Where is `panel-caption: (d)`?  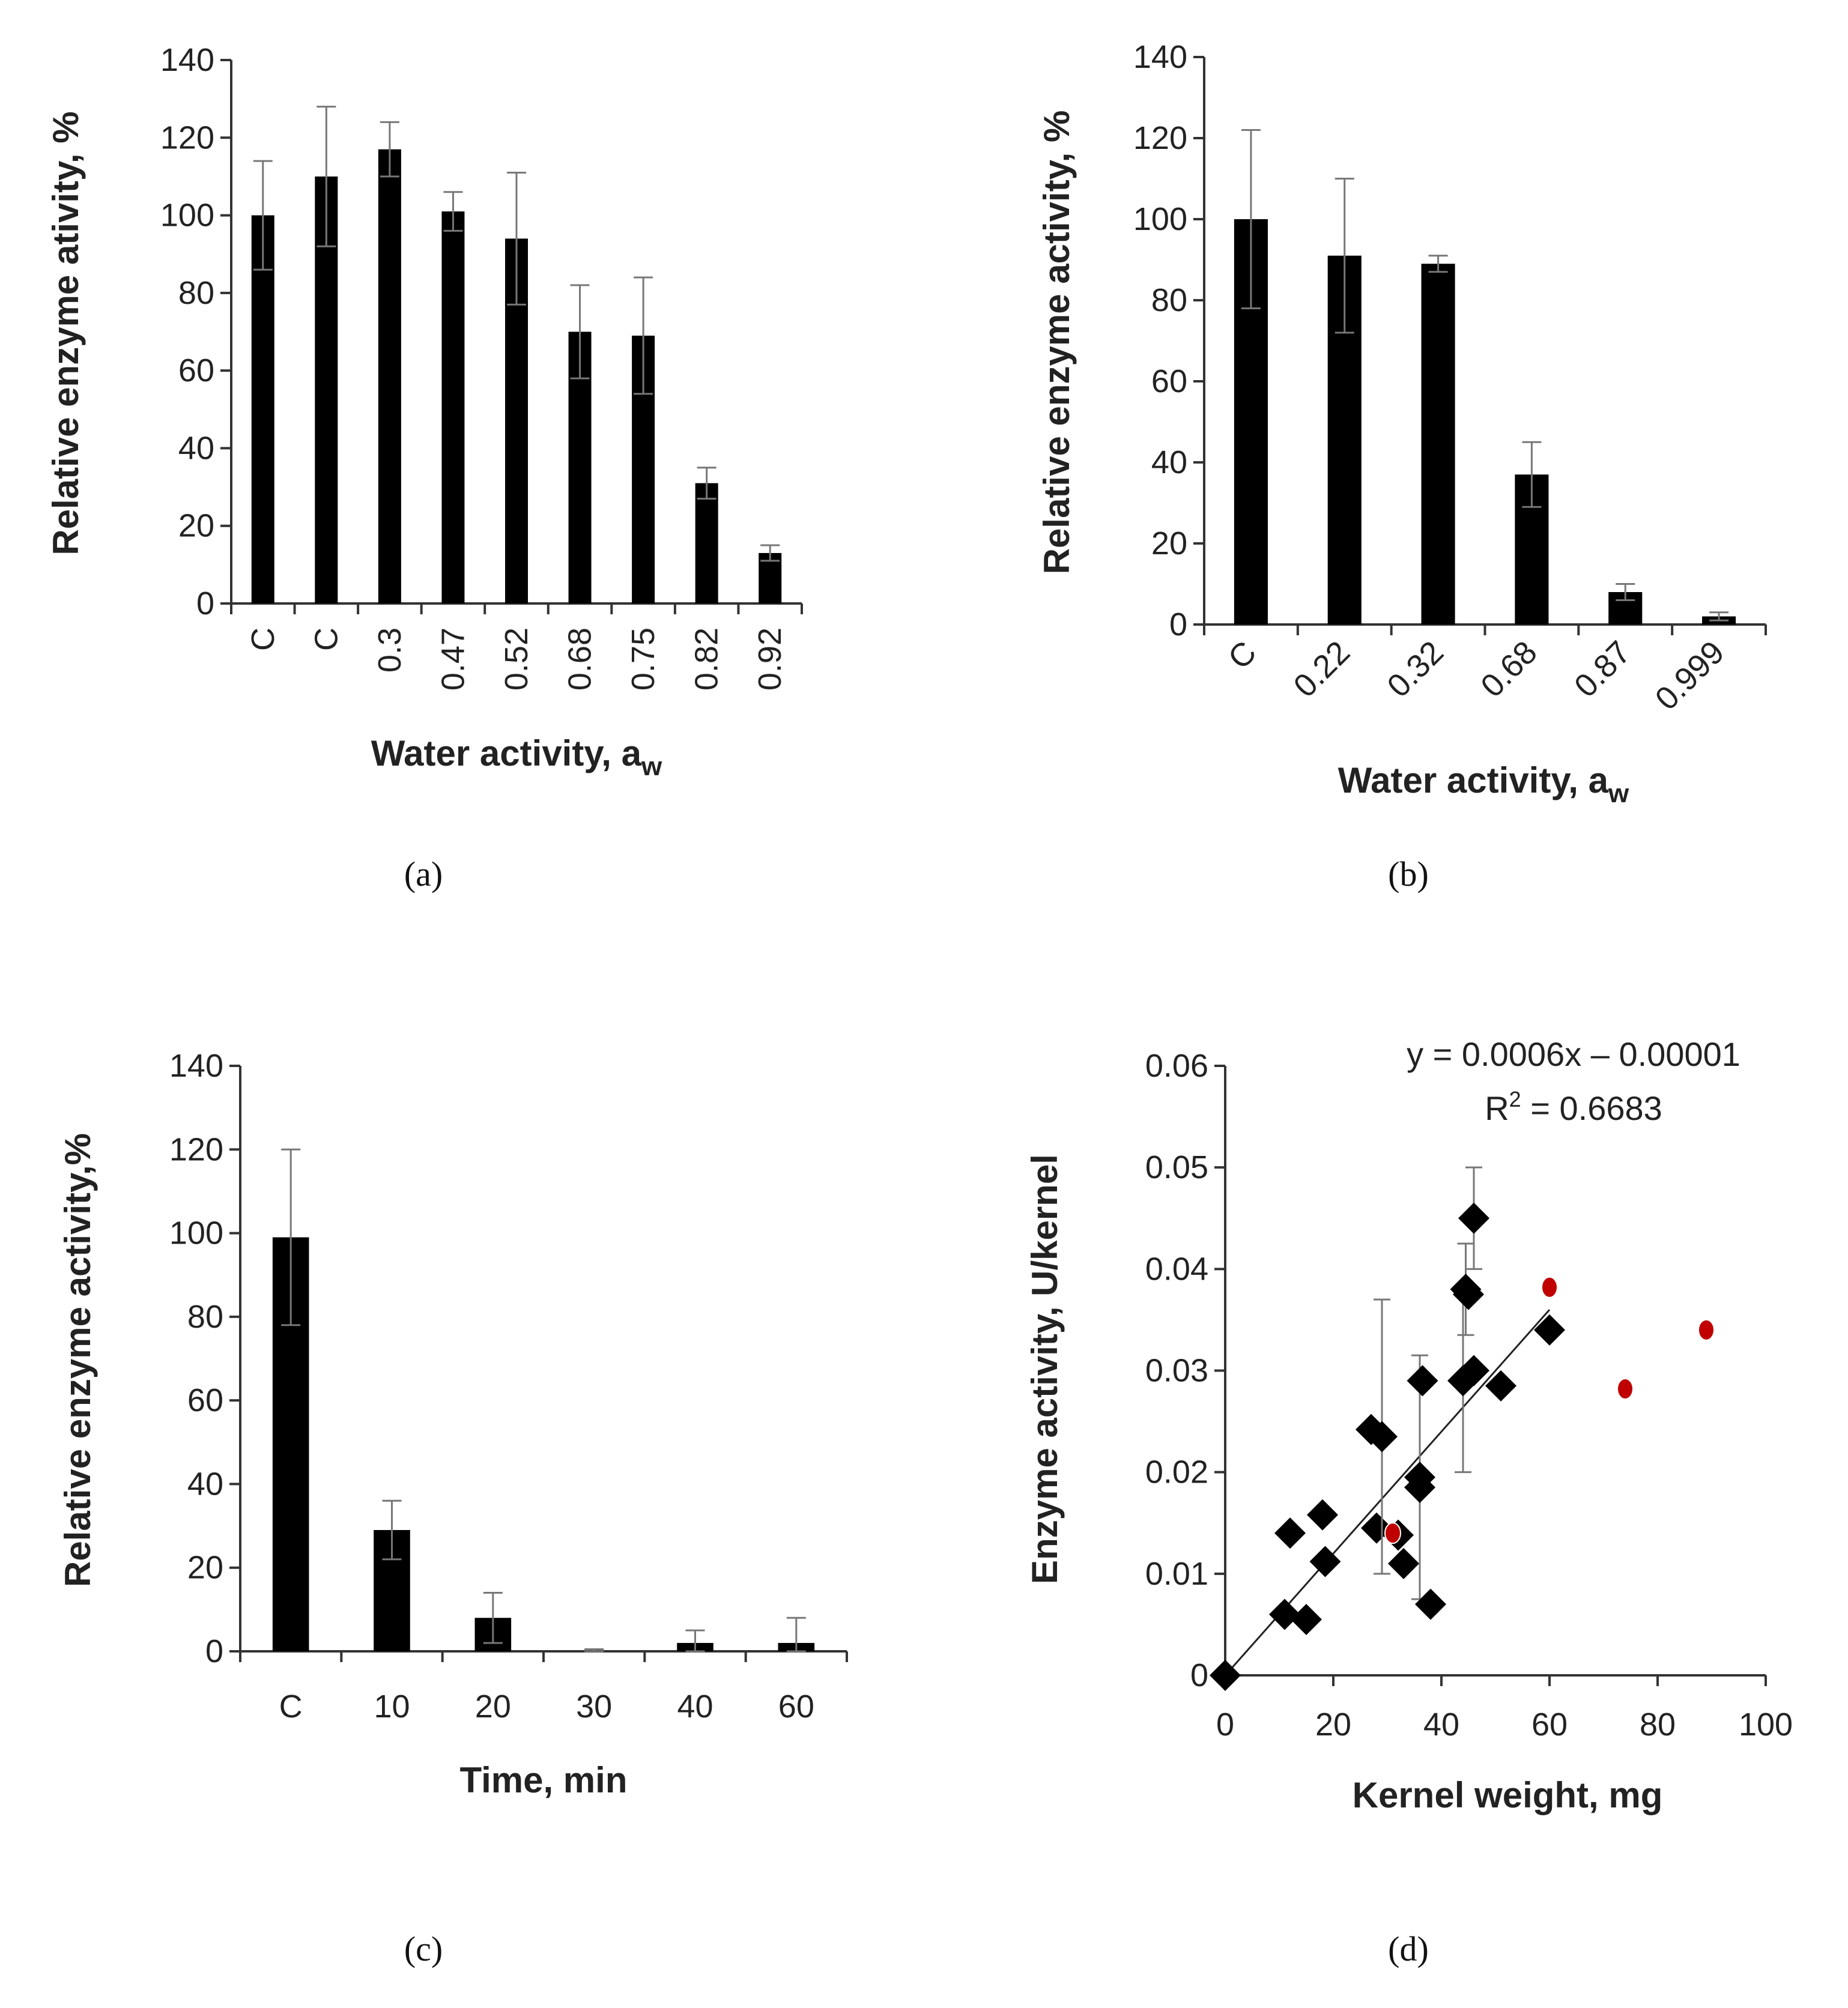
panel-caption: (d) is located at coordinates (1408, 1949).